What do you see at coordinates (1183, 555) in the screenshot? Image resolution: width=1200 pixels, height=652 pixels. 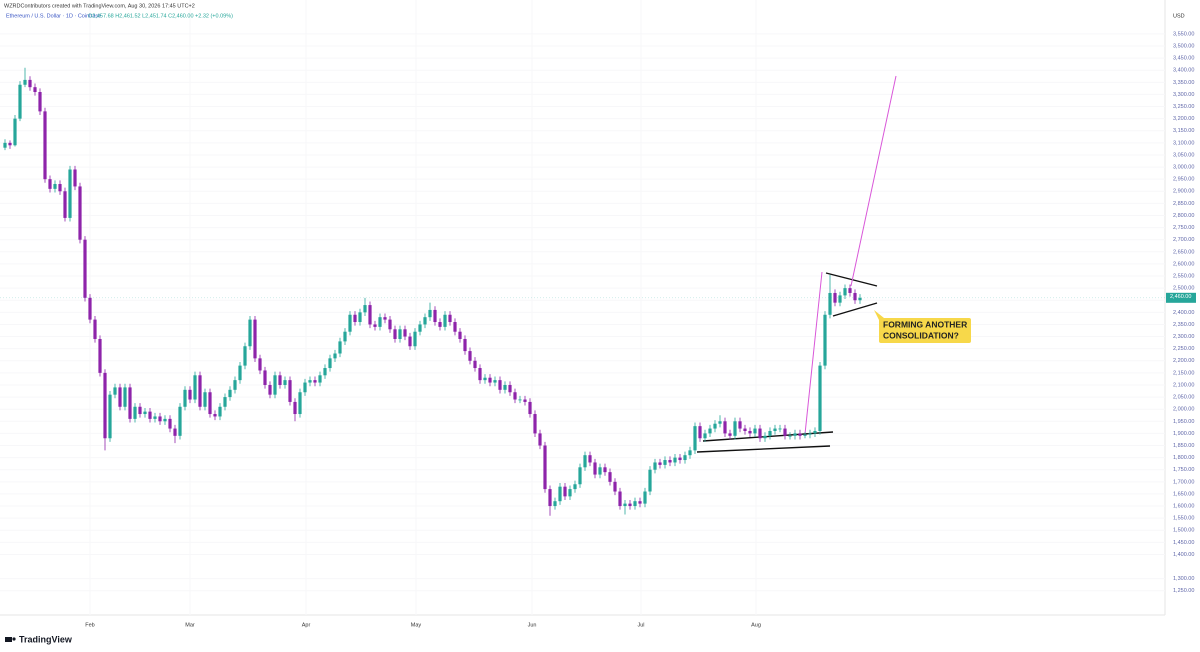 I see `y-tick-label: 1,400.00` at bounding box center [1183, 555].